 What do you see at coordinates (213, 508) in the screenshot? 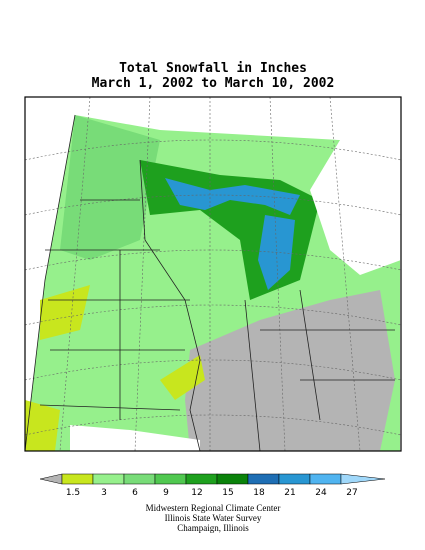
I see `credit-line: Midwestern Regional Climate Center` at bounding box center [213, 508].